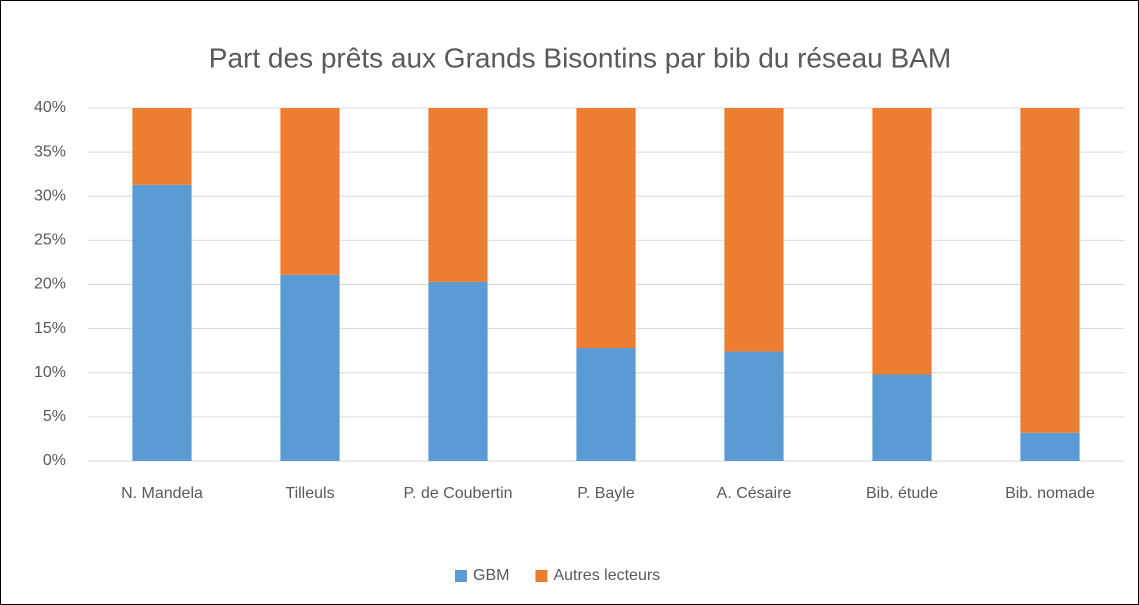  Describe the element at coordinates (902, 493) in the screenshot. I see `x-tick-label: Bib. étude` at that location.